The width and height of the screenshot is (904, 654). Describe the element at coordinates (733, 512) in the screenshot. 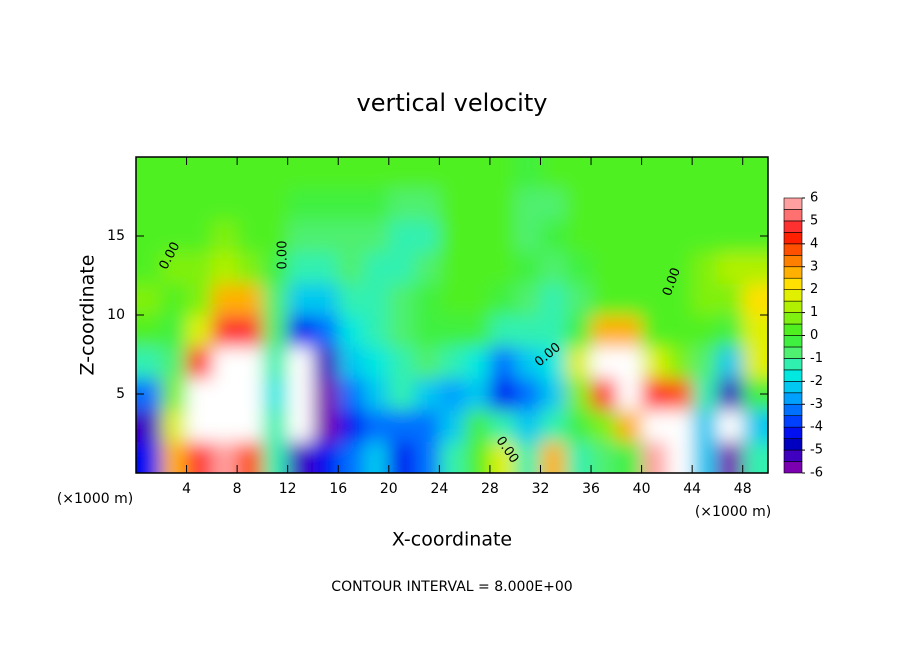

I see `x-unit: (×1000 m)` at that location.